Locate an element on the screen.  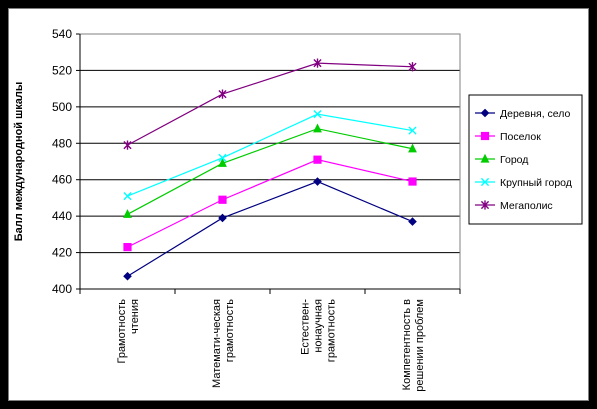
legend-label-5: Мегаполис is located at coordinates (526, 206).